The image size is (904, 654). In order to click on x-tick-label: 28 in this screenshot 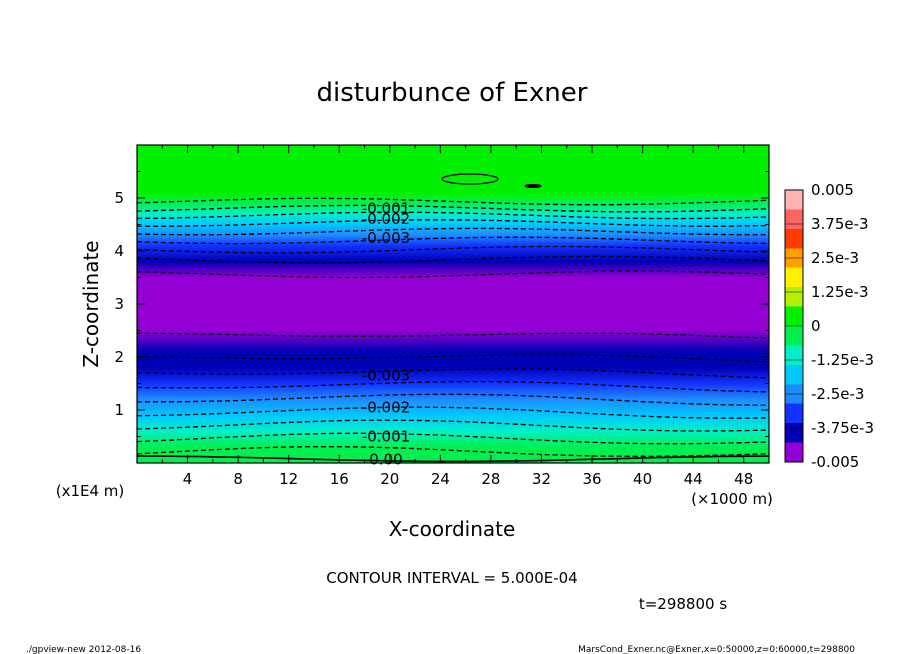, I will do `click(490, 479)`.